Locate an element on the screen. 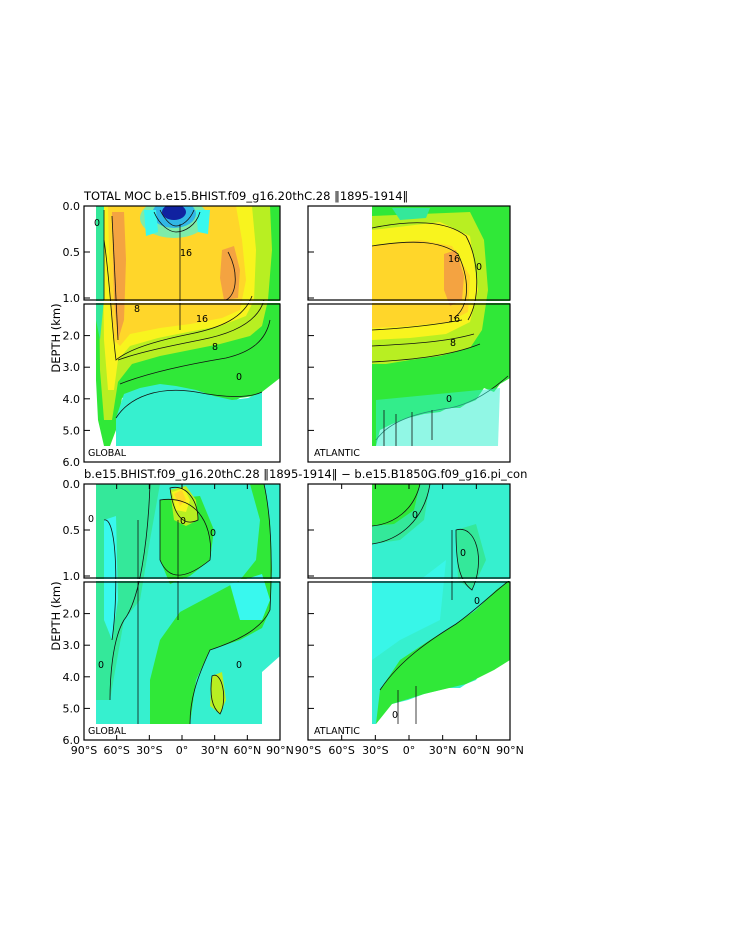 The image size is (733, 945). fill-negative is located at coordinates (189, 415).